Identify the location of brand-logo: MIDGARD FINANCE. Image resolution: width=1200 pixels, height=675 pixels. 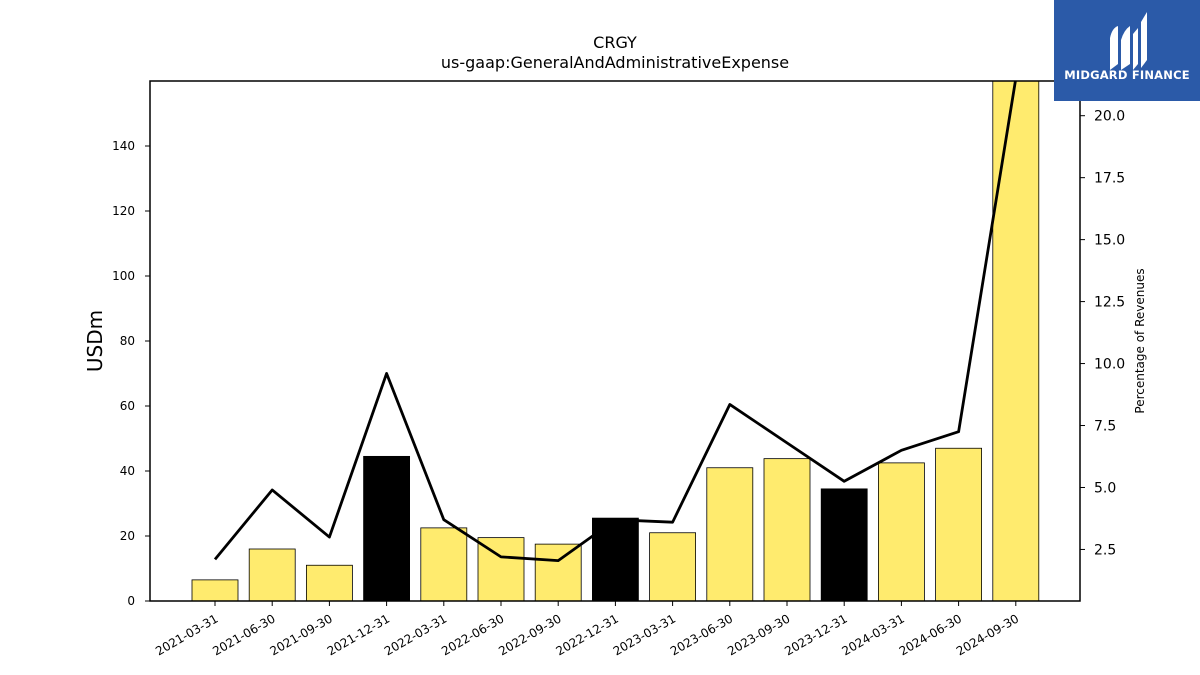
(1127, 50).